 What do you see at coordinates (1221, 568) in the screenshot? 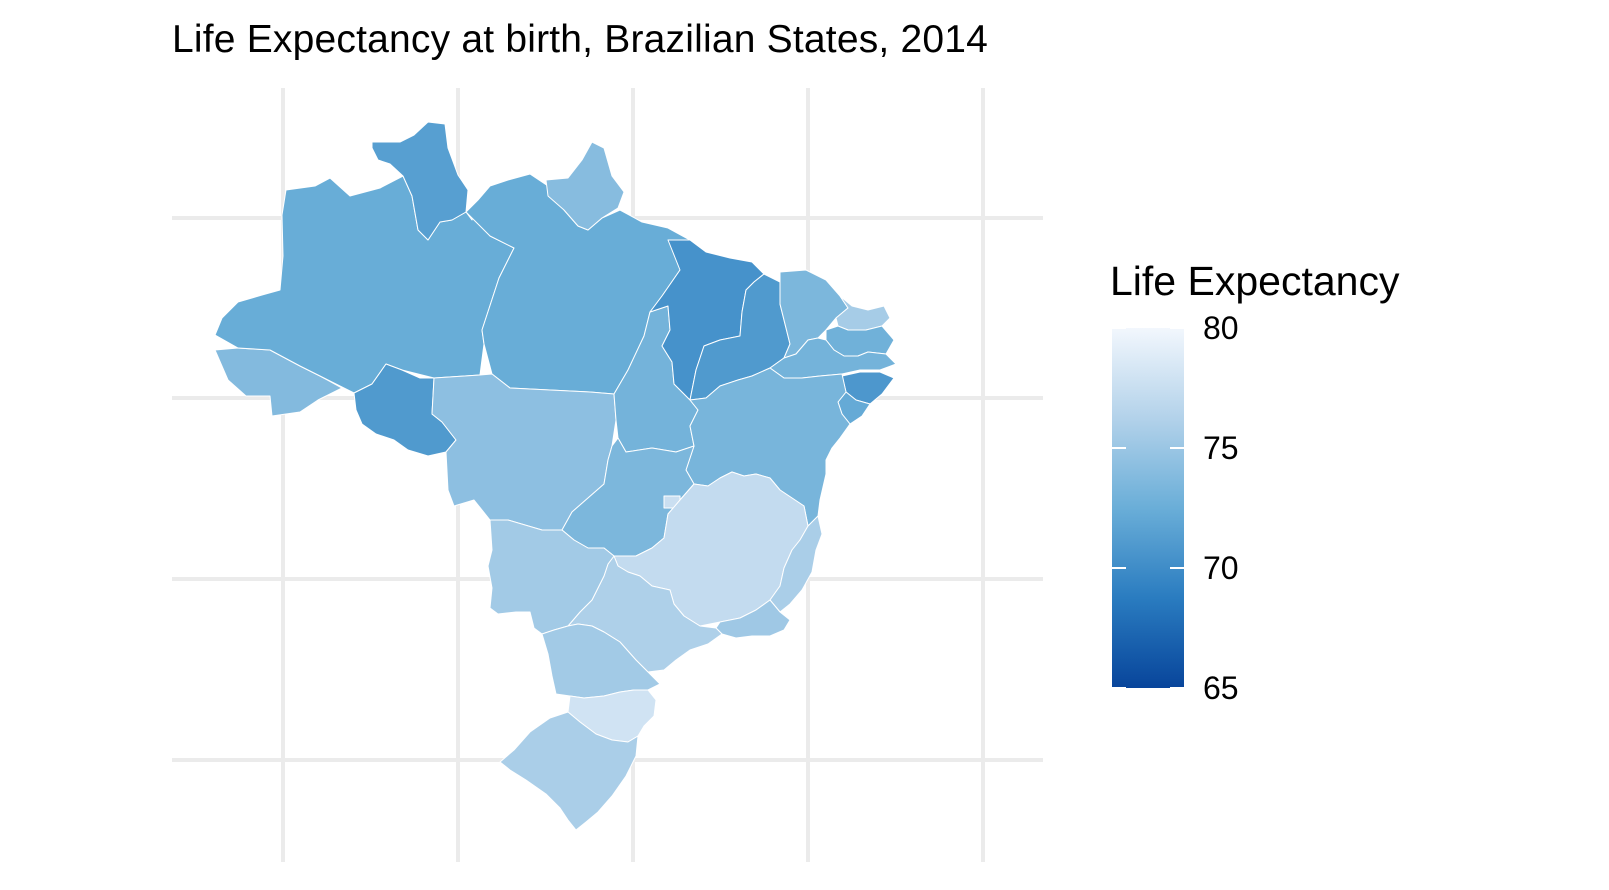
I see `legend-tick-label: 70` at bounding box center [1221, 568].